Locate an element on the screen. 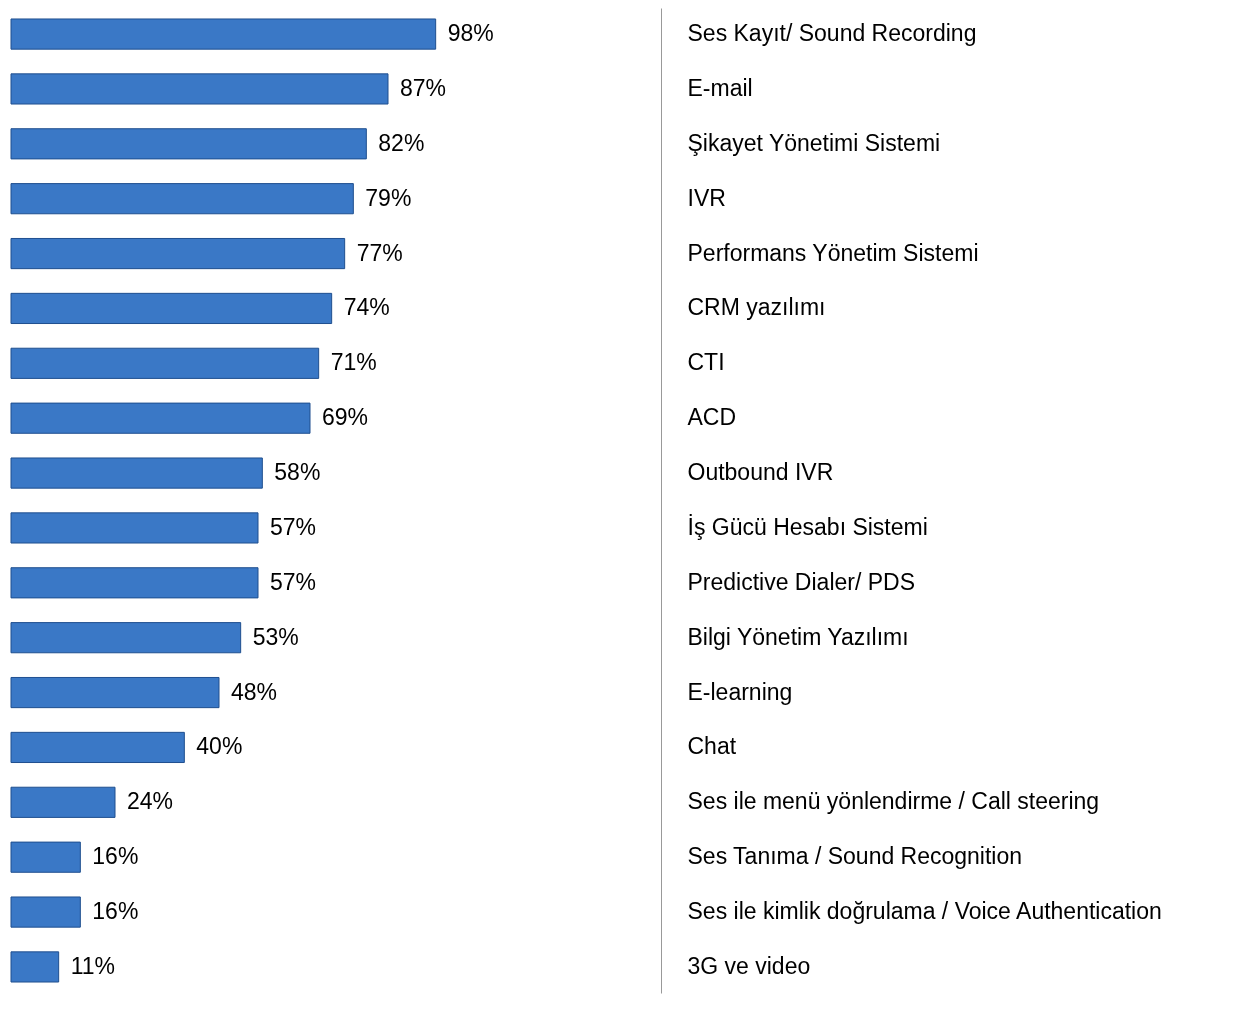  y-tick-label: Performans Yönetim Sistemi is located at coordinates (833, 252).